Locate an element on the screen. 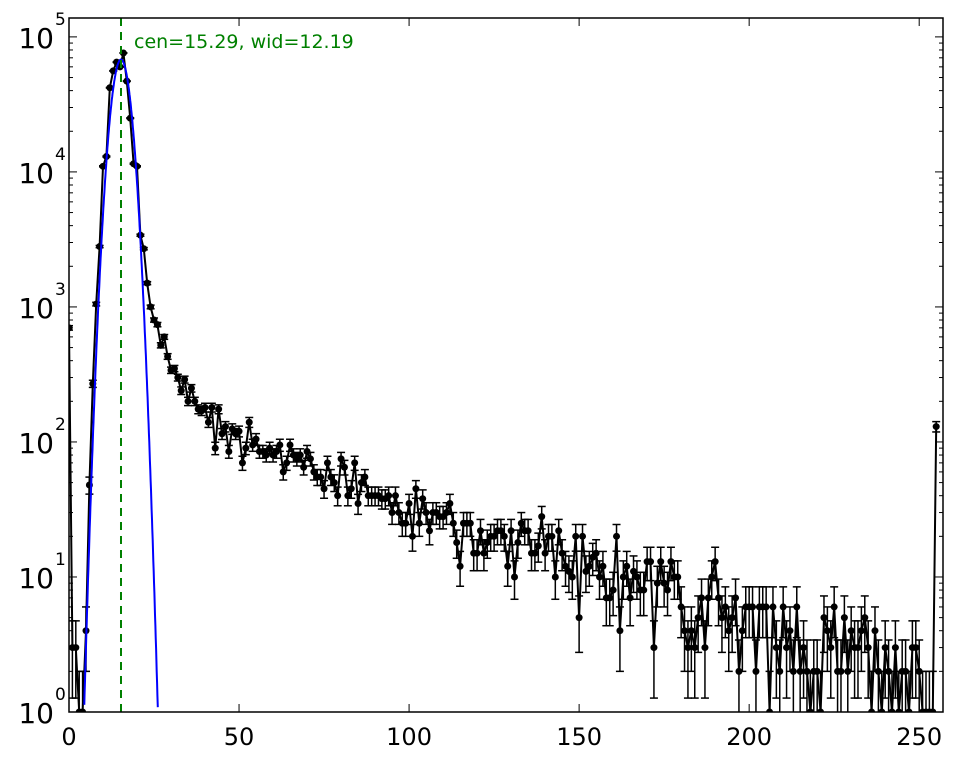  x-tick-label: 0 is located at coordinates (68, 737).